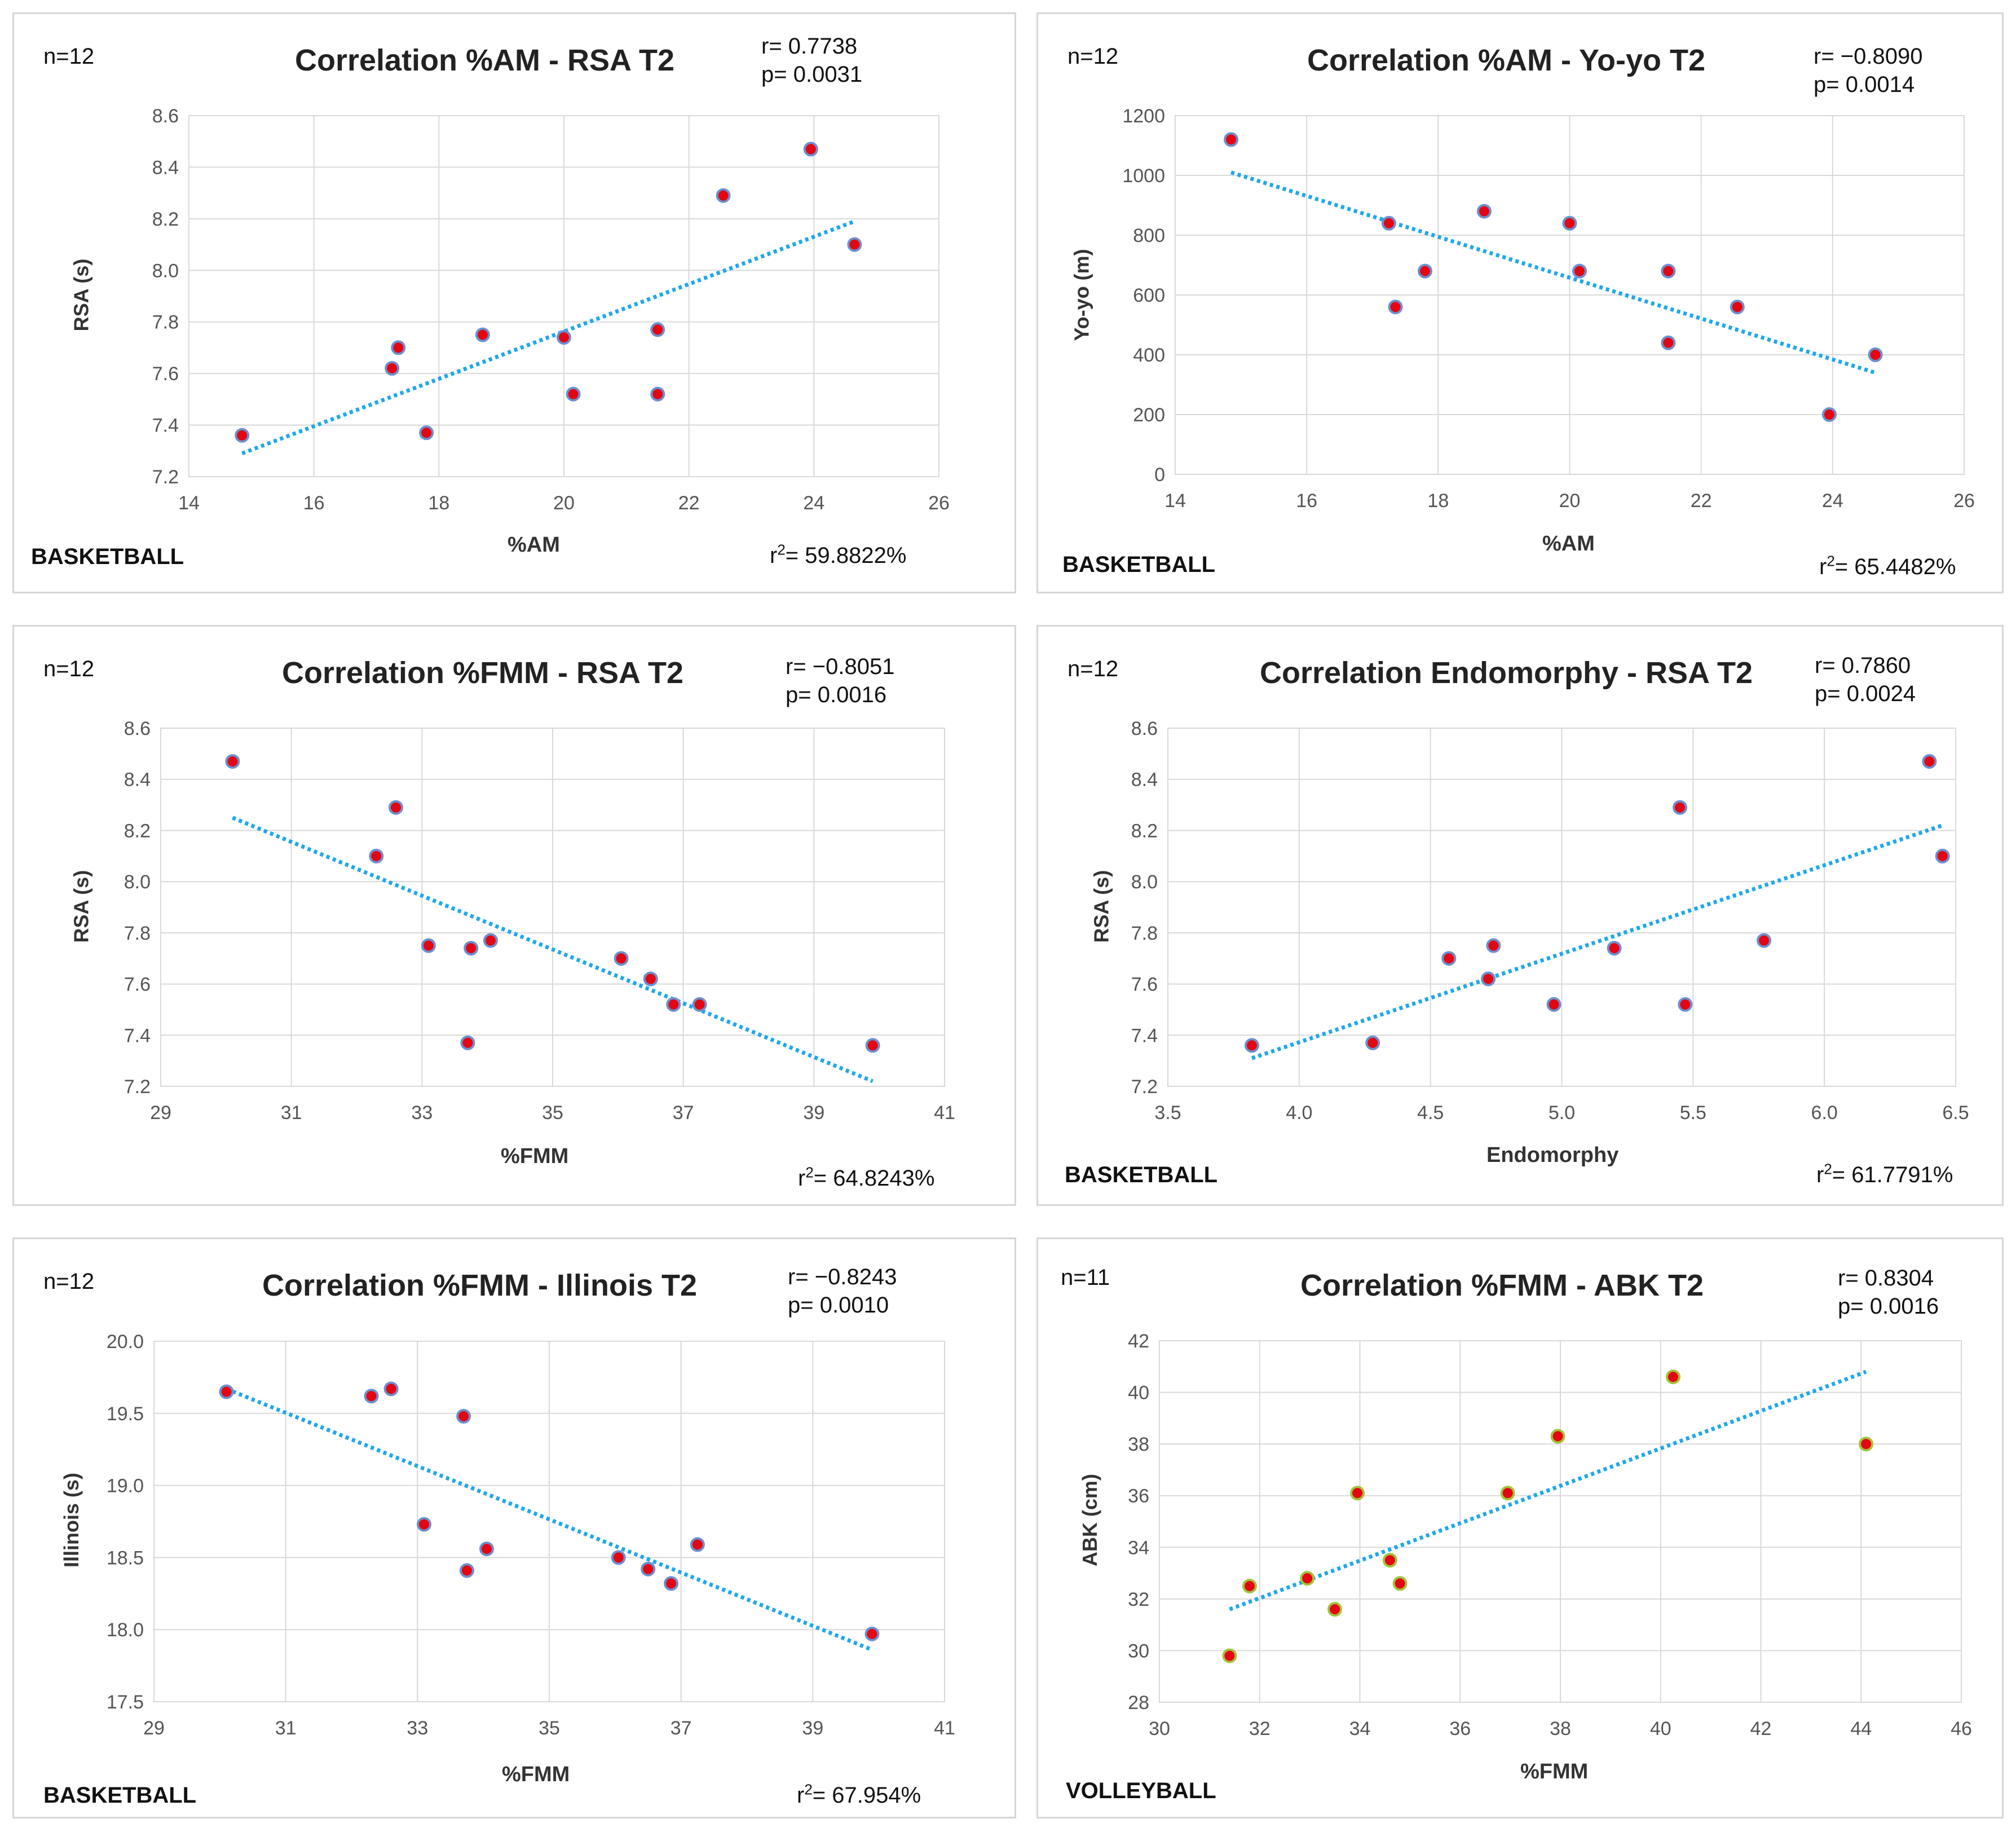 The height and width of the screenshot is (1832, 2016). I want to click on r2-value: = 65.4482%, so click(1895, 566).